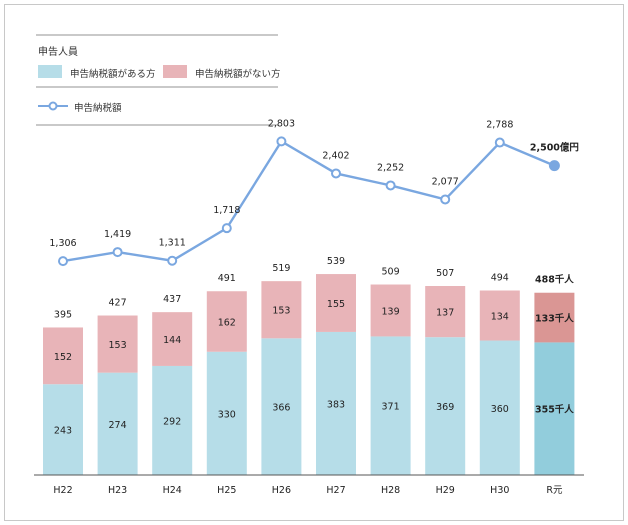 This screenshot has width=628, height=525. I want to click on legend-label-without-tax: 申告納税額がない方, so click(238, 74).